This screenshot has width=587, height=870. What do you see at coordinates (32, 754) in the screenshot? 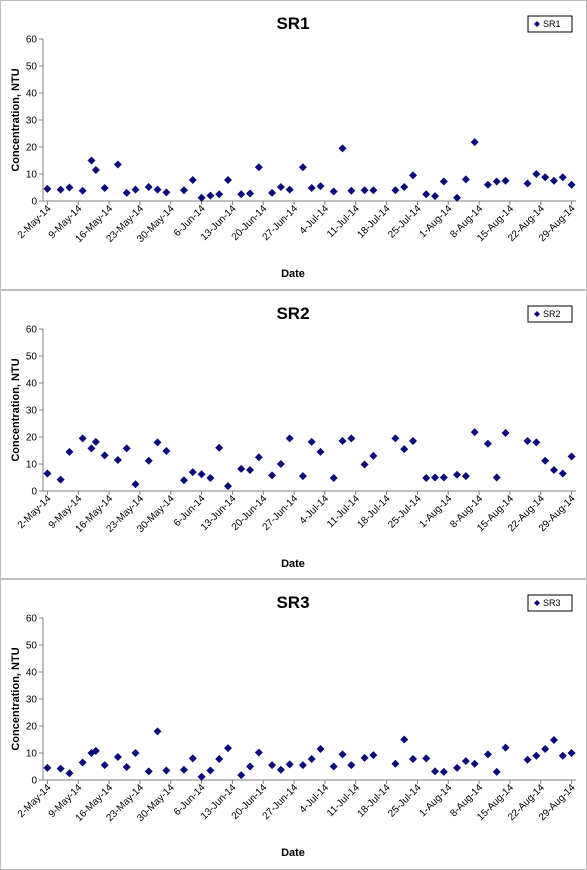
I see `y-tick-label: 10` at bounding box center [32, 754].